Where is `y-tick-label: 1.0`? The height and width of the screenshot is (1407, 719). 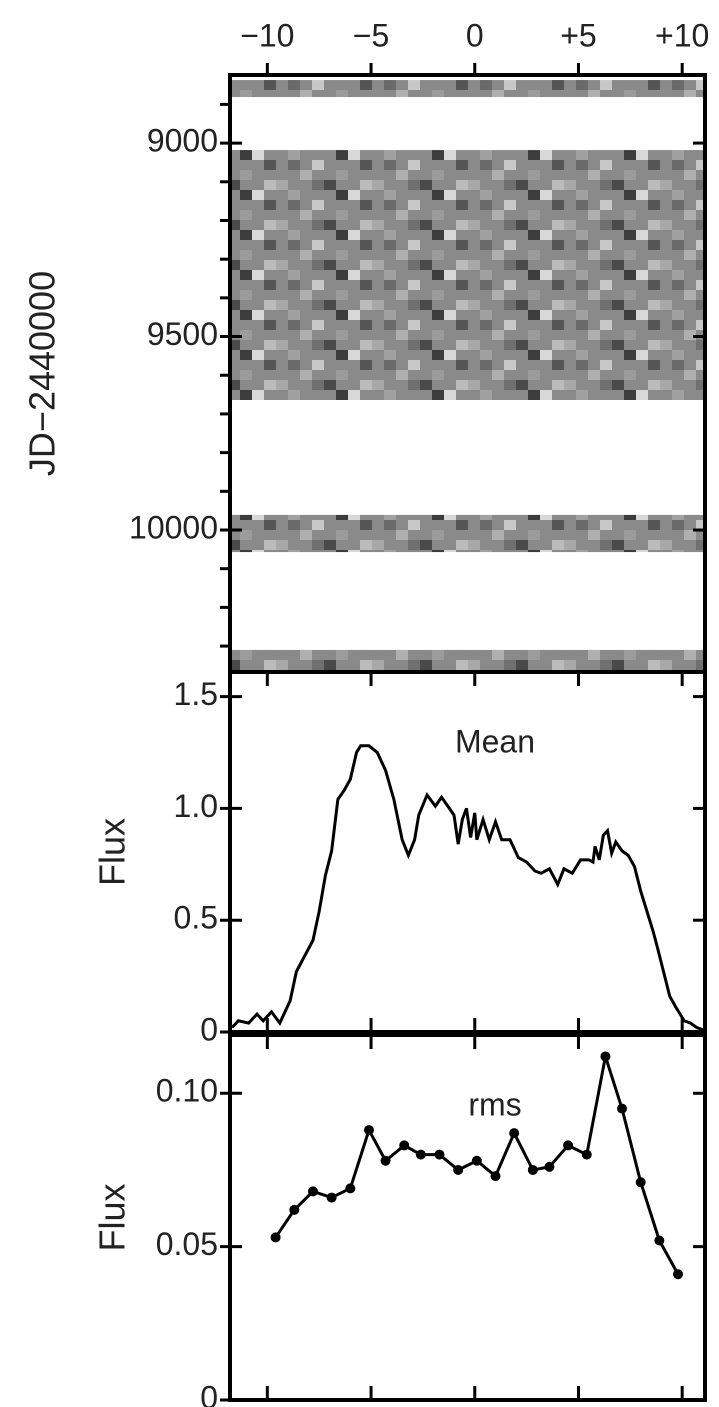 y-tick-label: 1.0 is located at coordinates (196, 806).